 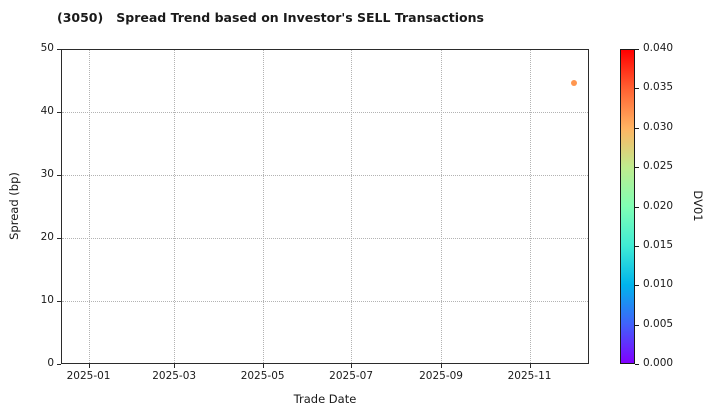 What do you see at coordinates (627, 206) in the screenshot?
I see `colorbar-gradient` at bounding box center [627, 206].